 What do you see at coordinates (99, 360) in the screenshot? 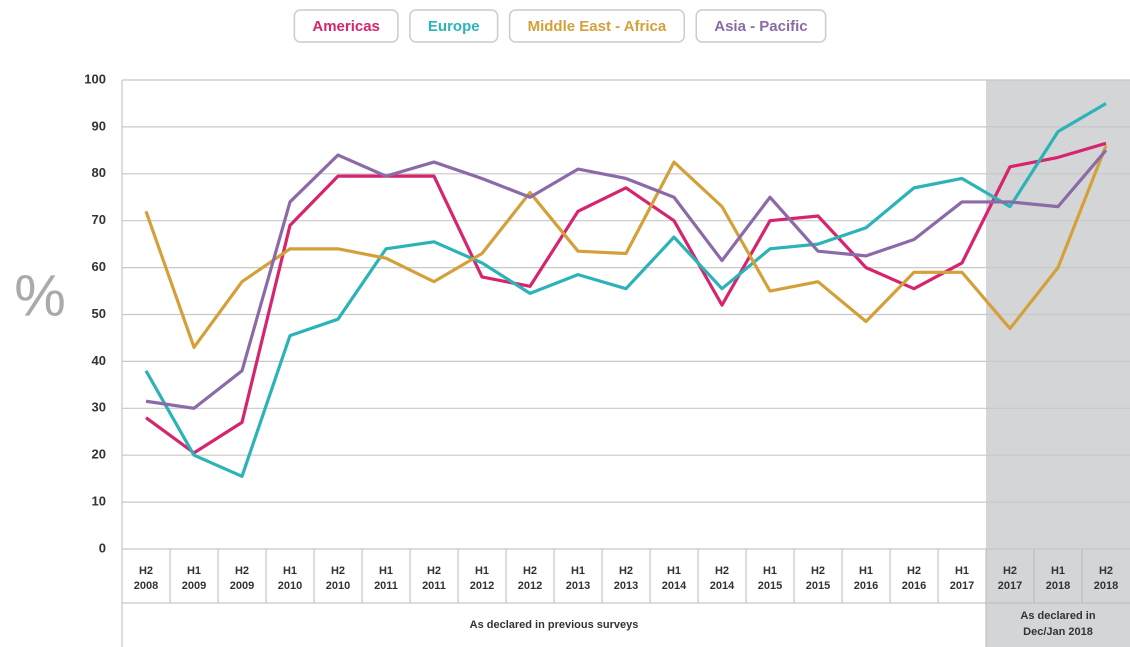
I see `y-tick-label: 40` at bounding box center [99, 360].